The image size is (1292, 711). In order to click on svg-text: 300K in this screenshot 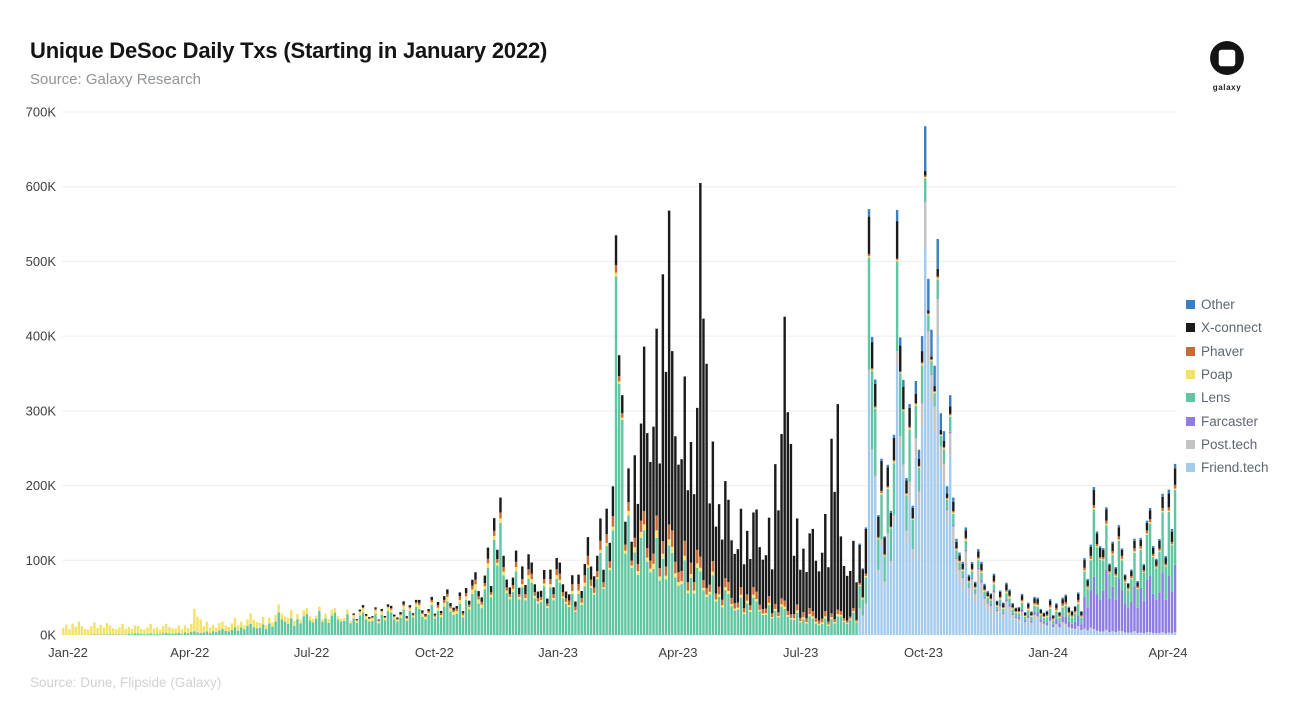, I will do `click(41, 410)`.